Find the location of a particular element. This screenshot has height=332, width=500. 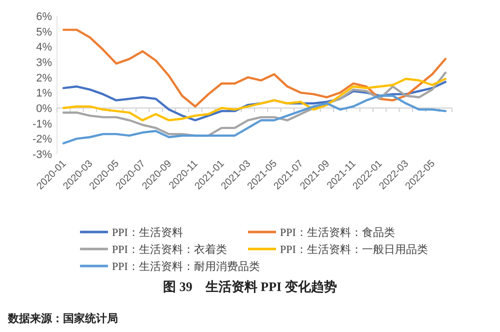

y-tick-label: -3% is located at coordinates (42, 155).